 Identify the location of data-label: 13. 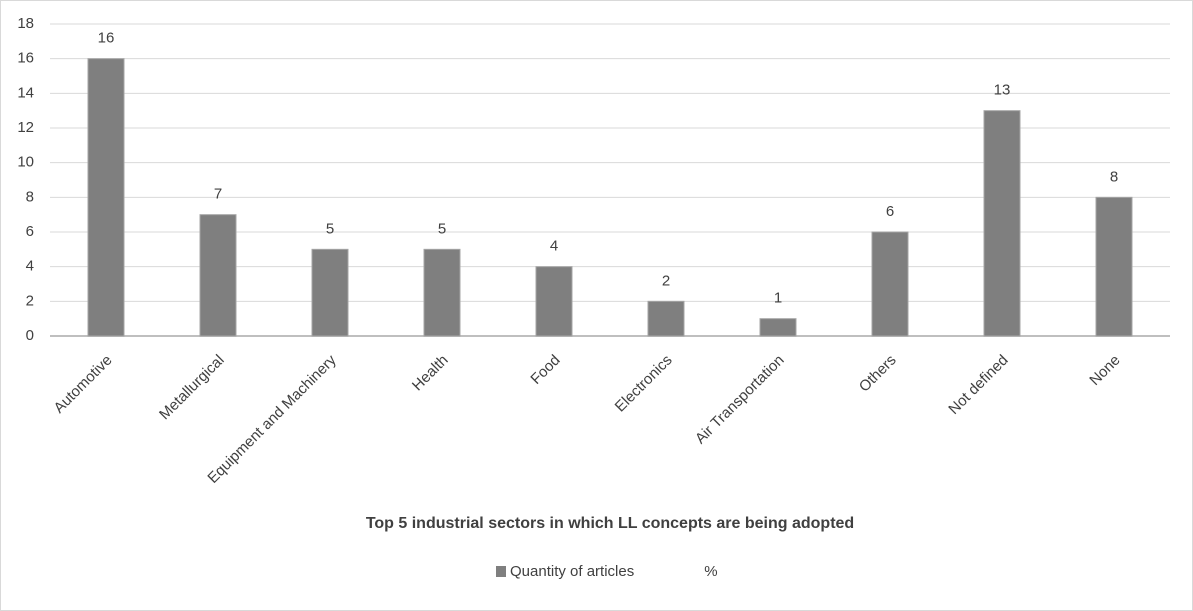
(1002, 90).